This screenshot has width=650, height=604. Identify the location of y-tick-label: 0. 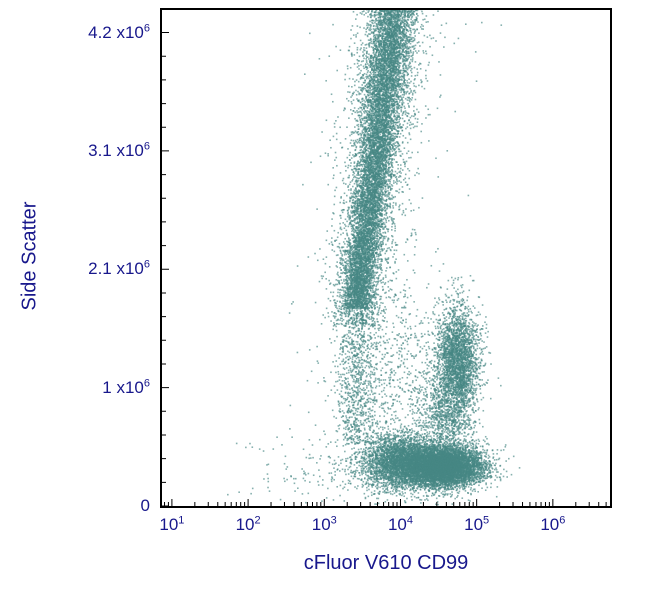
(145, 505).